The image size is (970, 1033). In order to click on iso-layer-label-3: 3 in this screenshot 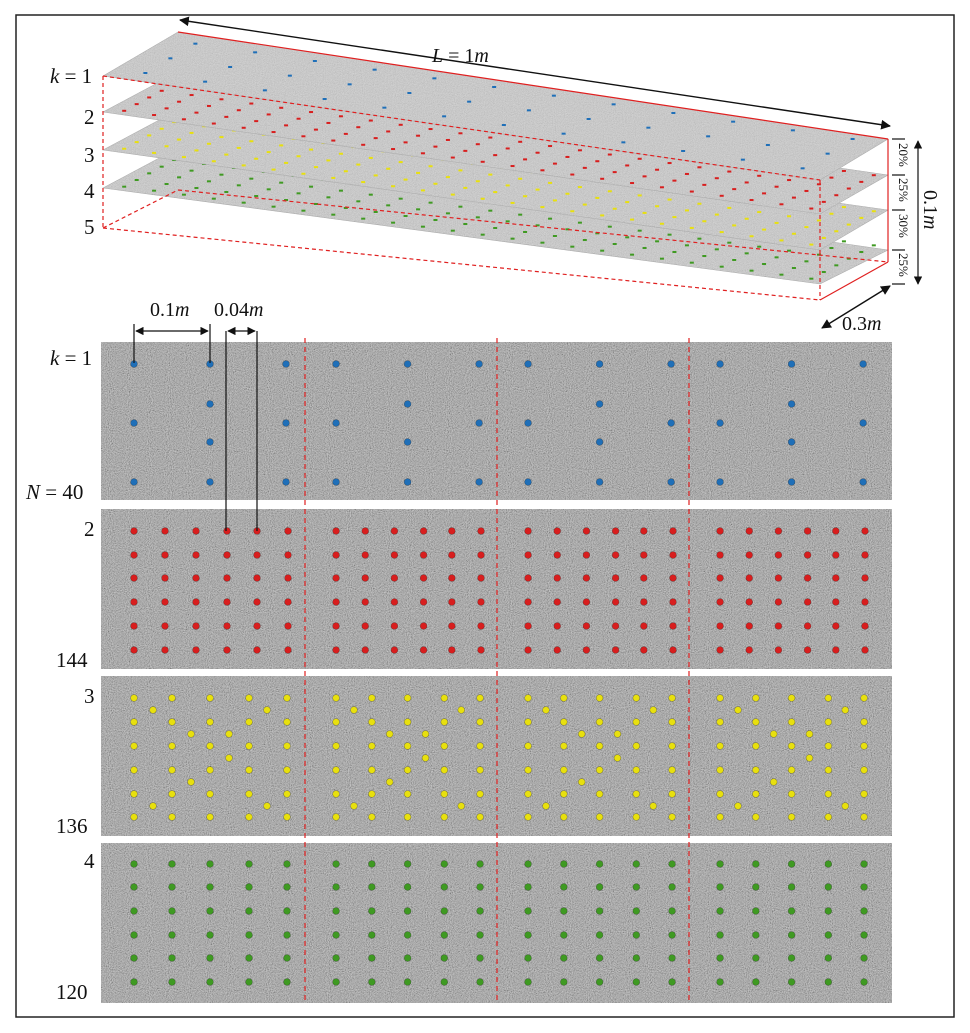, I will do `click(89, 155)`.